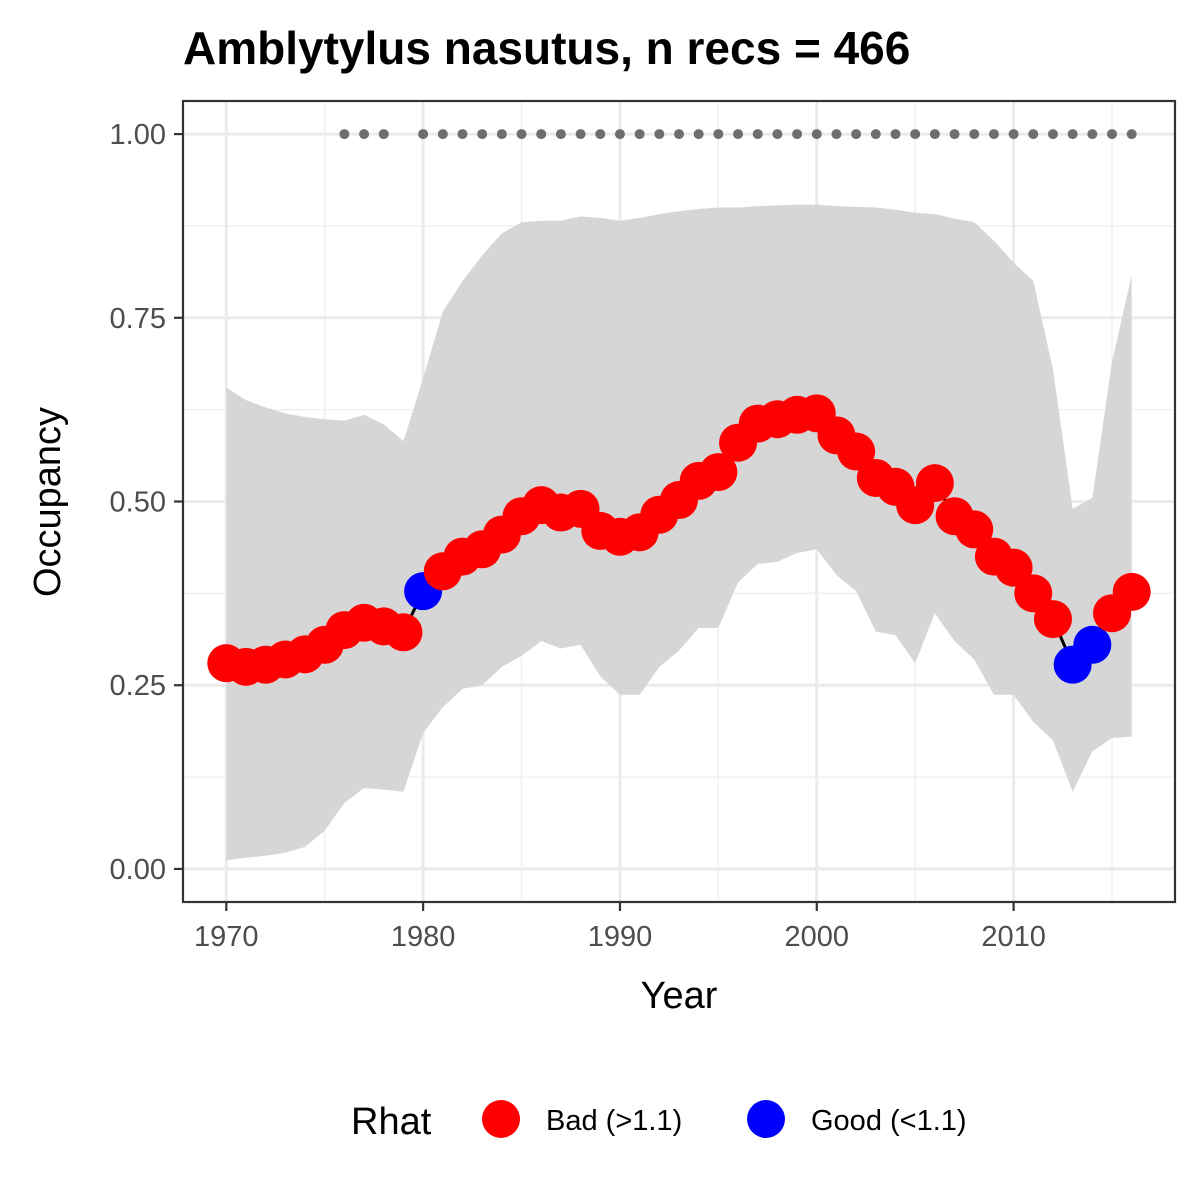  What do you see at coordinates (138, 135) in the screenshot?
I see `y-tick-label: 1.00` at bounding box center [138, 135].